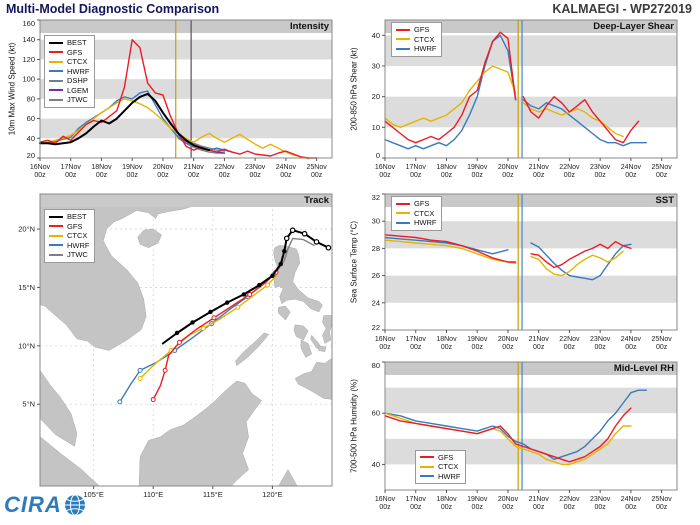 This screenshot has width=700, height=525. I want to click on sst-y-axis-label: Sea Surface Temp (°C), so click(354, 262).